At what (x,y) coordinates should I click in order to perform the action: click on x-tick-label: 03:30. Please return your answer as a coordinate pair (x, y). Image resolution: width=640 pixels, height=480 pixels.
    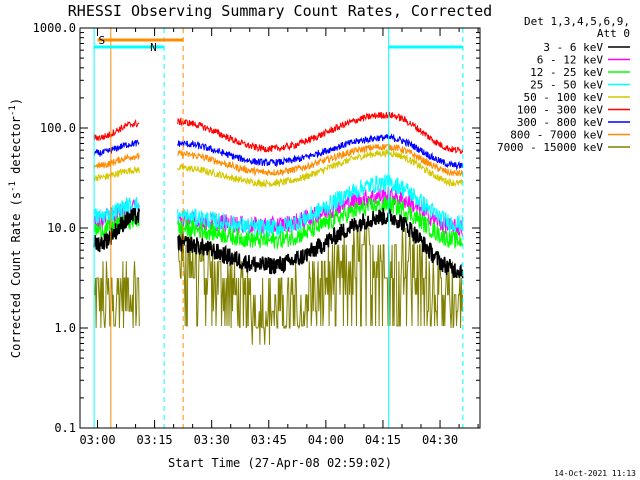
    Looking at the image, I should click on (212, 440).